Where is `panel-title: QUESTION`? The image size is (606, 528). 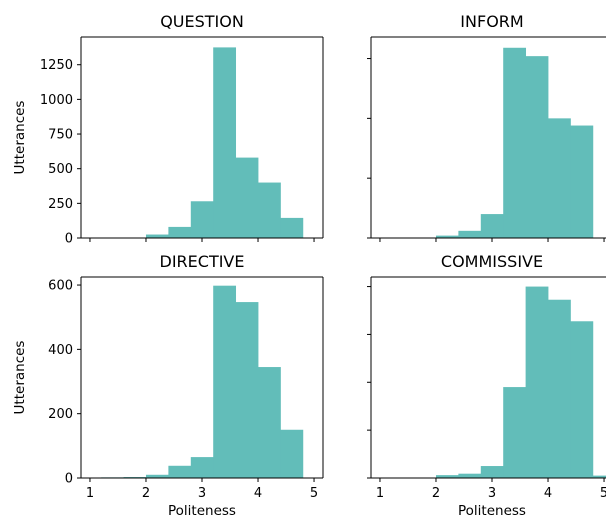
panel-title: QUESTION is located at coordinates (202, 21).